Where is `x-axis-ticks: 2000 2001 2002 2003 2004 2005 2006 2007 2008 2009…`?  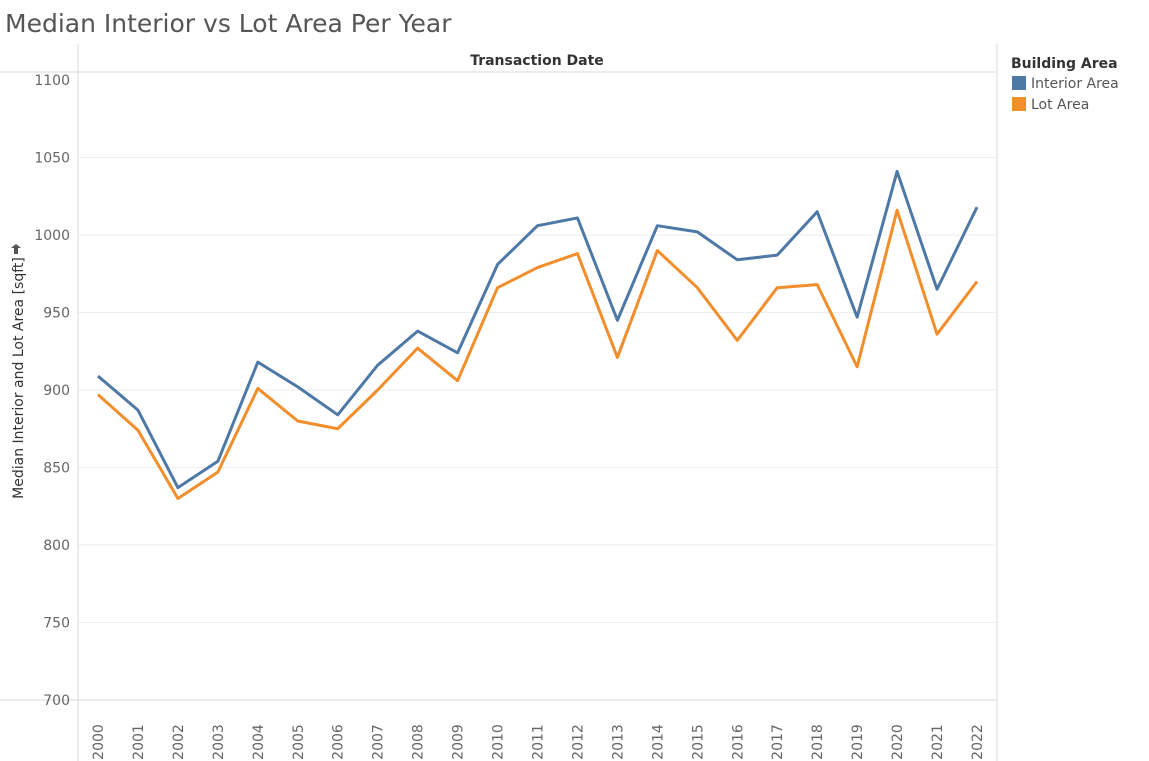 x-axis-ticks: 2000 2001 2002 2003 2004 2005 2006 2007 2008 2009… is located at coordinates (538, 742).